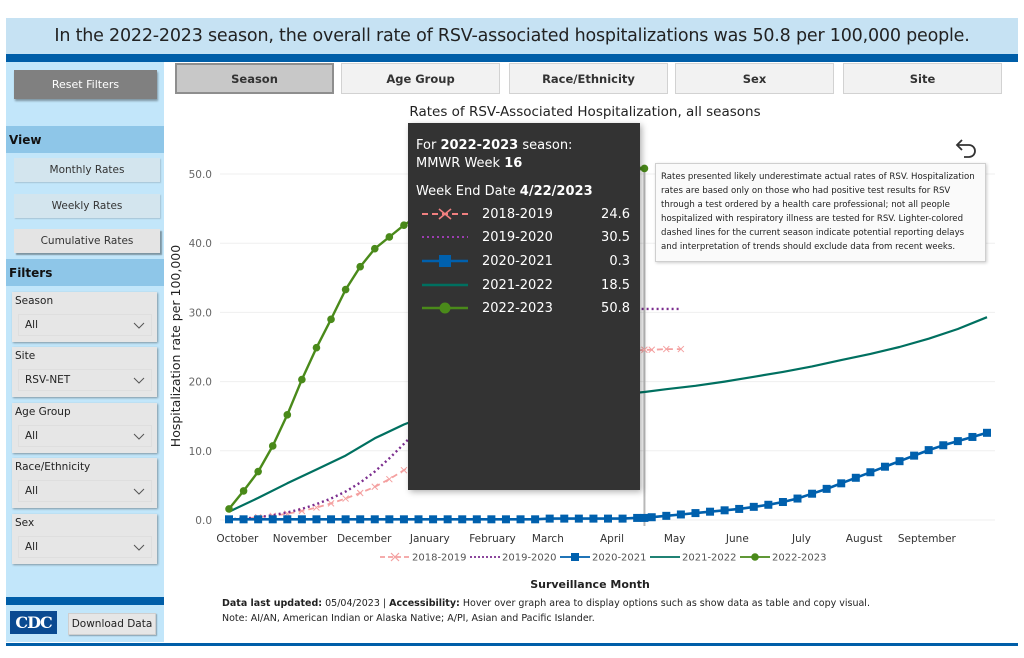 Image resolution: width=1024 pixels, height=658 pixels. I want to click on legend-item: 2020-2021, so click(603, 558).